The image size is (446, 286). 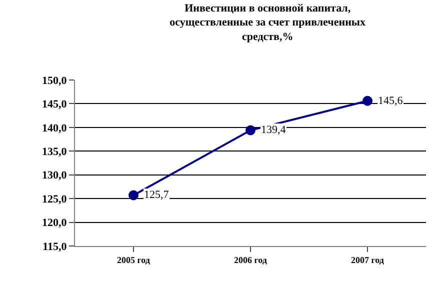 I want to click on x-tick-label: 2007 год, so click(x=367, y=259).